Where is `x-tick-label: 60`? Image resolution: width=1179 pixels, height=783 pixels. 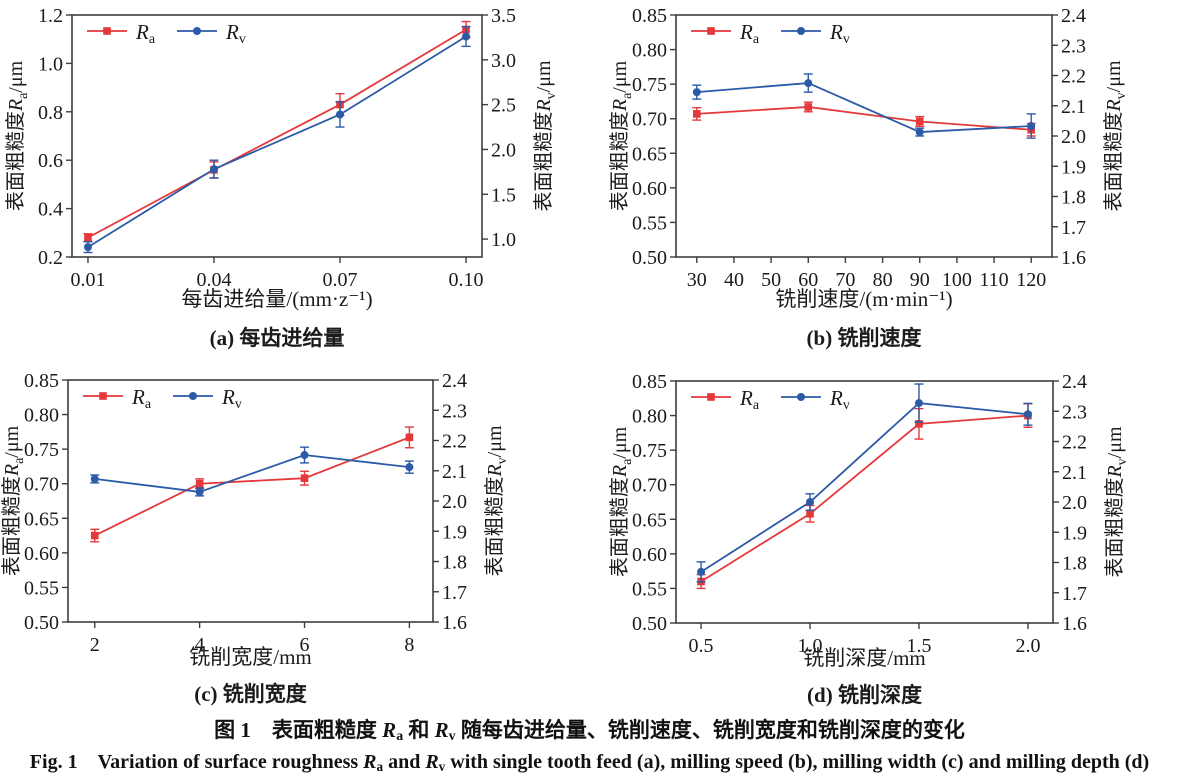
x-tick-label: 60 is located at coordinates (808, 280).